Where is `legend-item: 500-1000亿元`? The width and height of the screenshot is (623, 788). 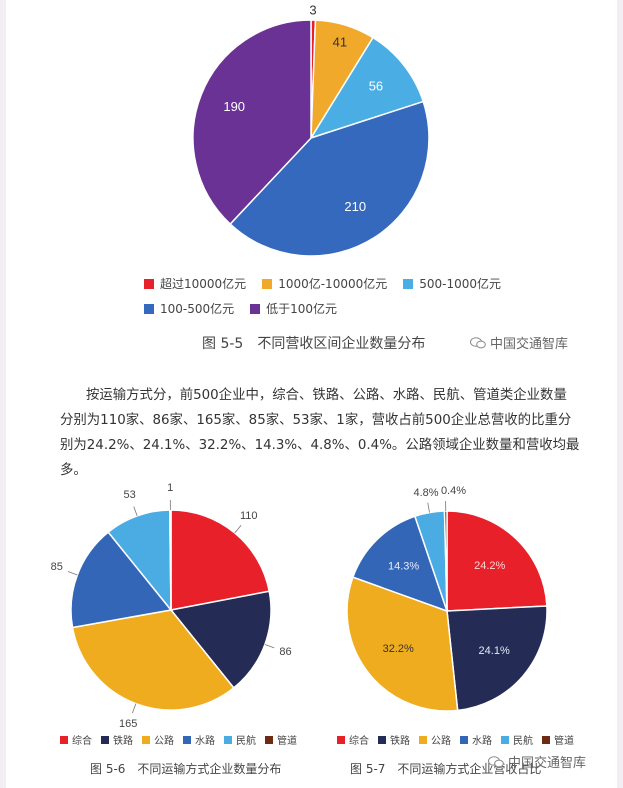
legend-item: 500-1000亿元 is located at coordinates (452, 283).